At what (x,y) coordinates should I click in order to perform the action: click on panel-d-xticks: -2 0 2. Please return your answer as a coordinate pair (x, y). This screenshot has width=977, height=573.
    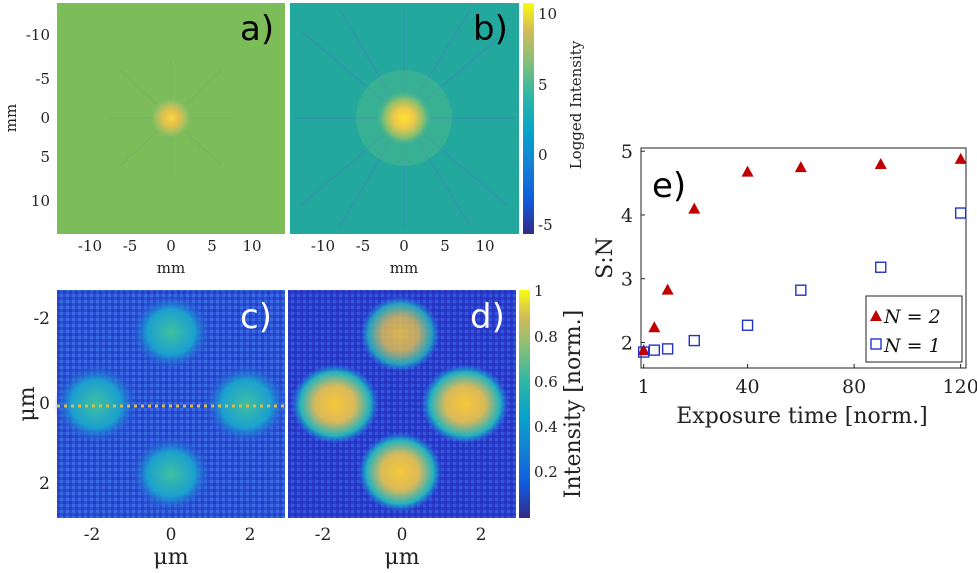
    Looking at the image, I should click on (401, 535).